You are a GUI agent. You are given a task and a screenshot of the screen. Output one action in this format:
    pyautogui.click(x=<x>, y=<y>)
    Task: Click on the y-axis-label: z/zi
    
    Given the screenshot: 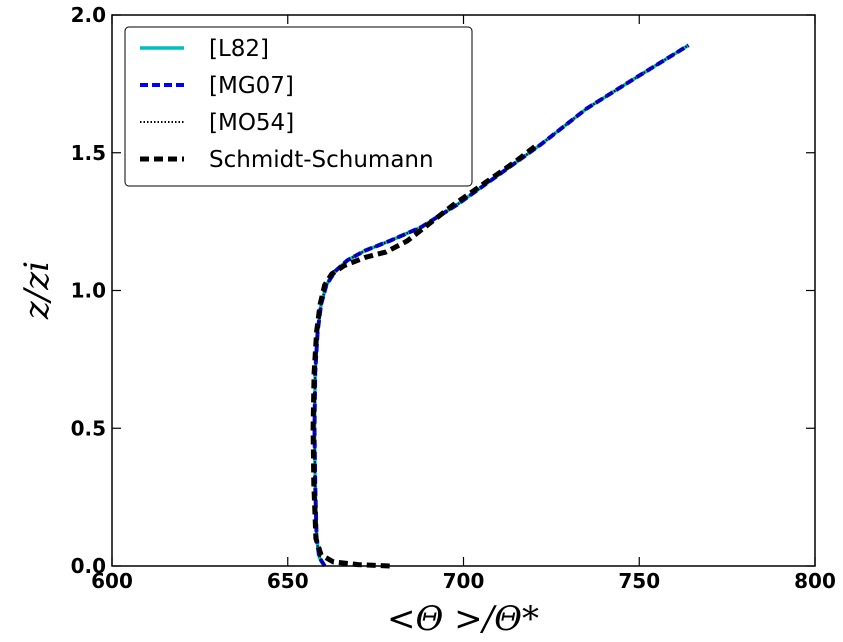 What is the action you would take?
    pyautogui.click(x=37, y=290)
    